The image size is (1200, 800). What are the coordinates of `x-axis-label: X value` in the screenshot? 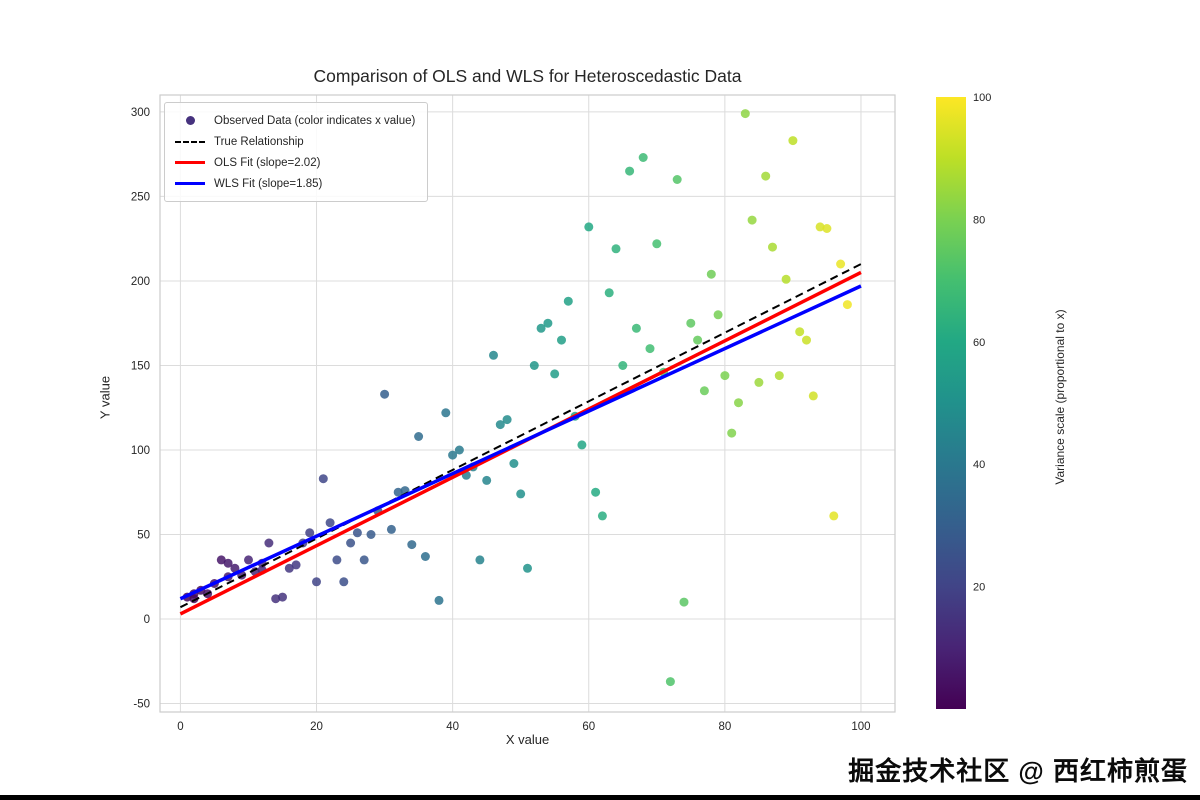 It's located at (527, 739).